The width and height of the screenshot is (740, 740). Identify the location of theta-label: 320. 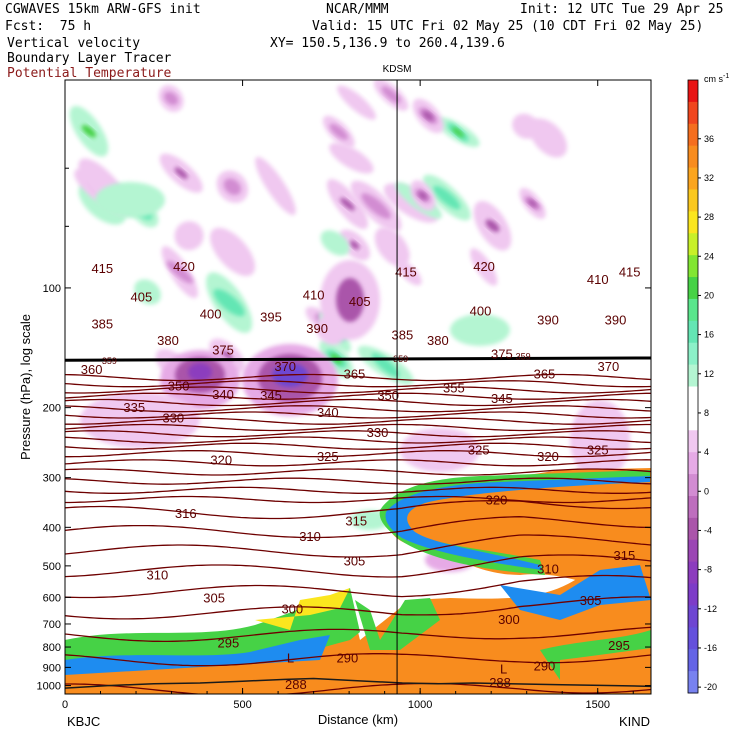
(497, 499).